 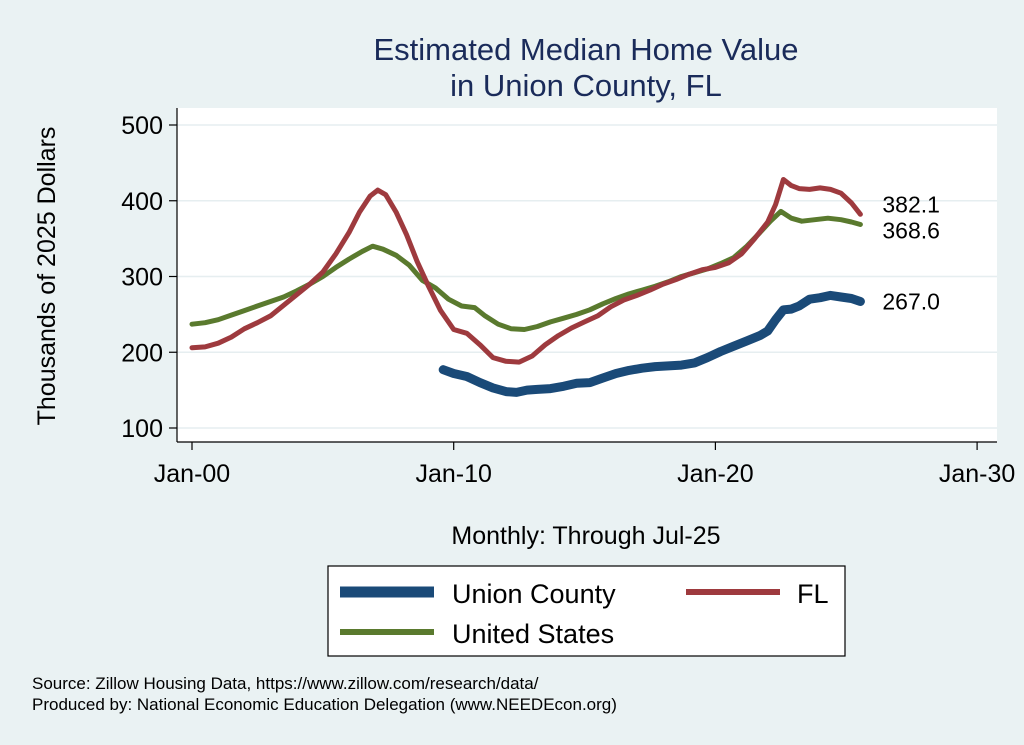 What do you see at coordinates (142, 126) in the screenshot?
I see `y-tick-label: 500` at bounding box center [142, 126].